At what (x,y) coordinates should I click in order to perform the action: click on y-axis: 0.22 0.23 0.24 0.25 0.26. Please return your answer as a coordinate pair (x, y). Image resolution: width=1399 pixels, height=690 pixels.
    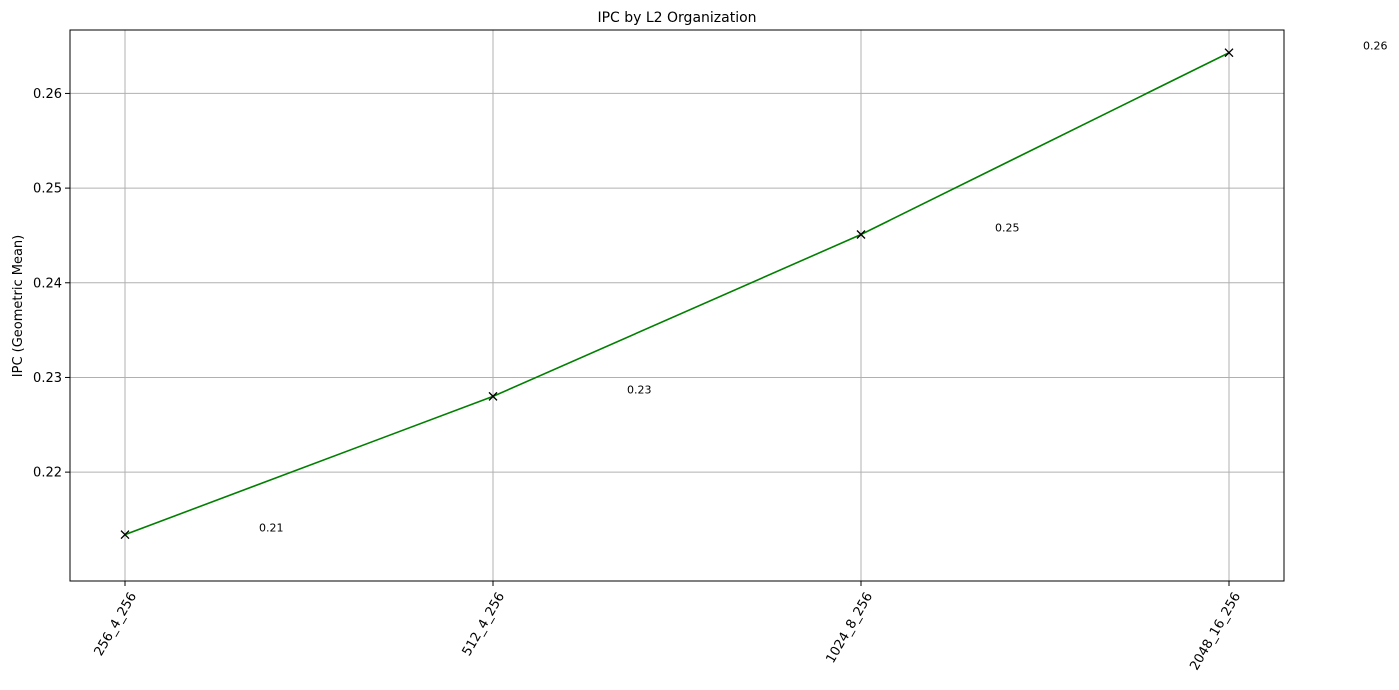
    Looking at the image, I should click on (51, 284).